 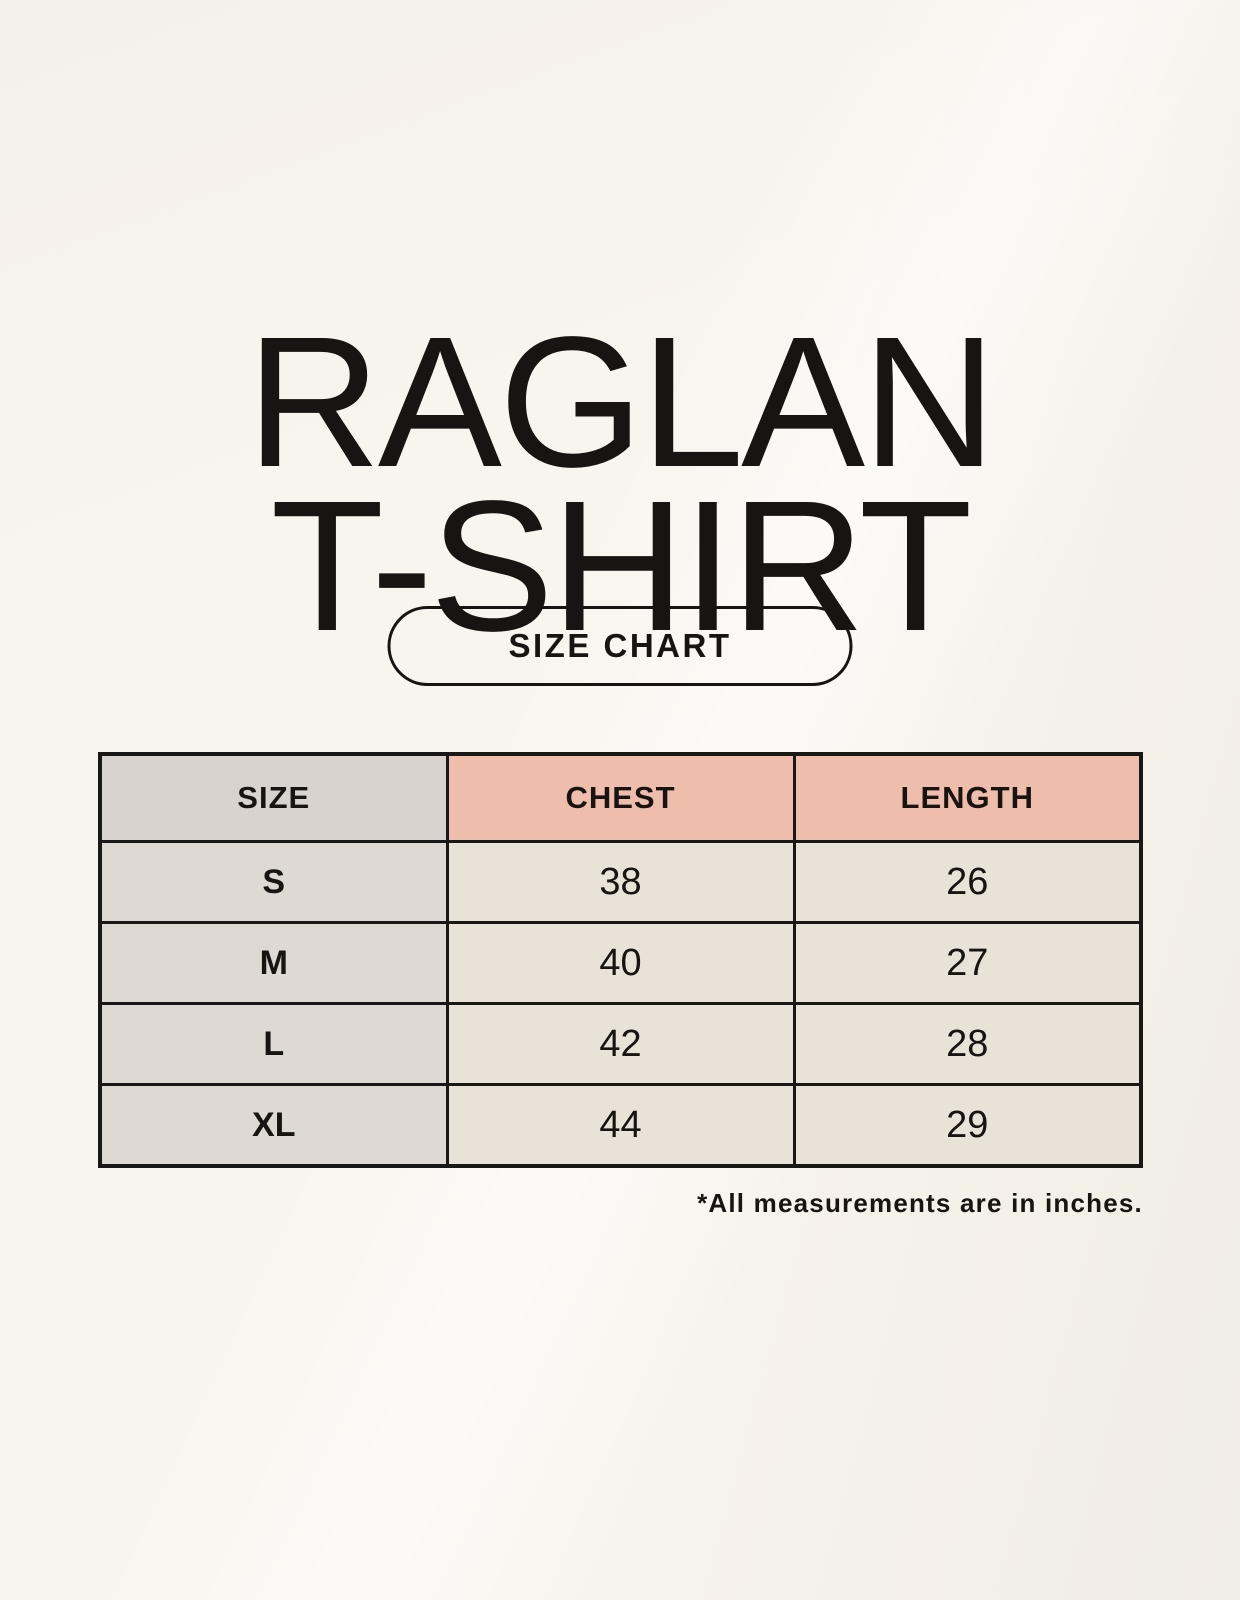 What do you see at coordinates (273, 963) in the screenshot?
I see `size-cell: M` at bounding box center [273, 963].